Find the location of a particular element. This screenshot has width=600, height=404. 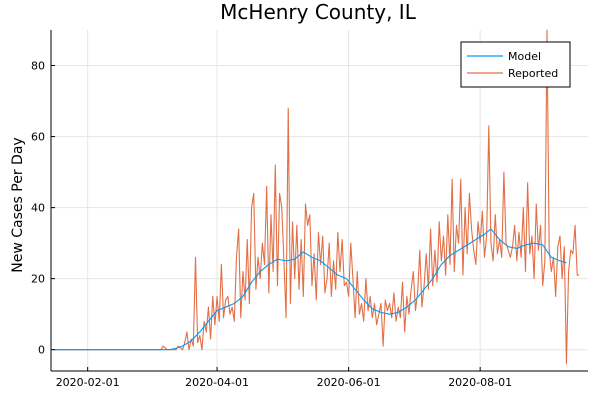

x-tick-label: 2020-02-01 is located at coordinates (88, 382).